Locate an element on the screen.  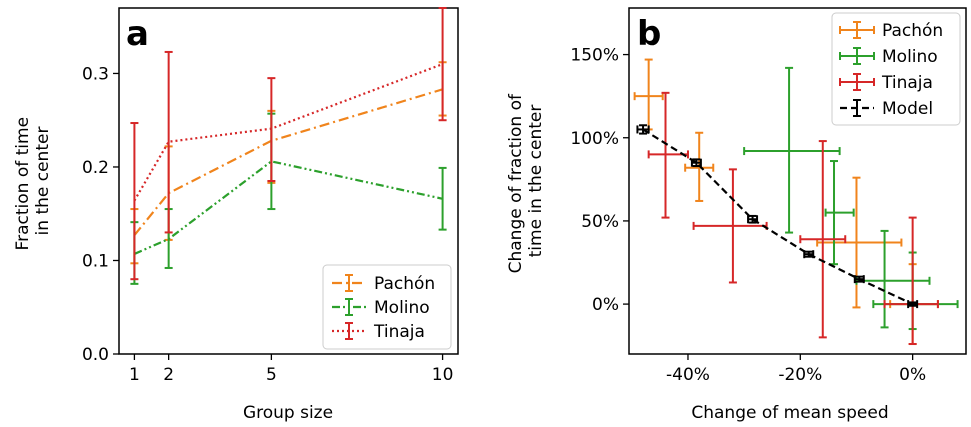
panel-a-y-tick-label: 0.2 is located at coordinates (95, 168).